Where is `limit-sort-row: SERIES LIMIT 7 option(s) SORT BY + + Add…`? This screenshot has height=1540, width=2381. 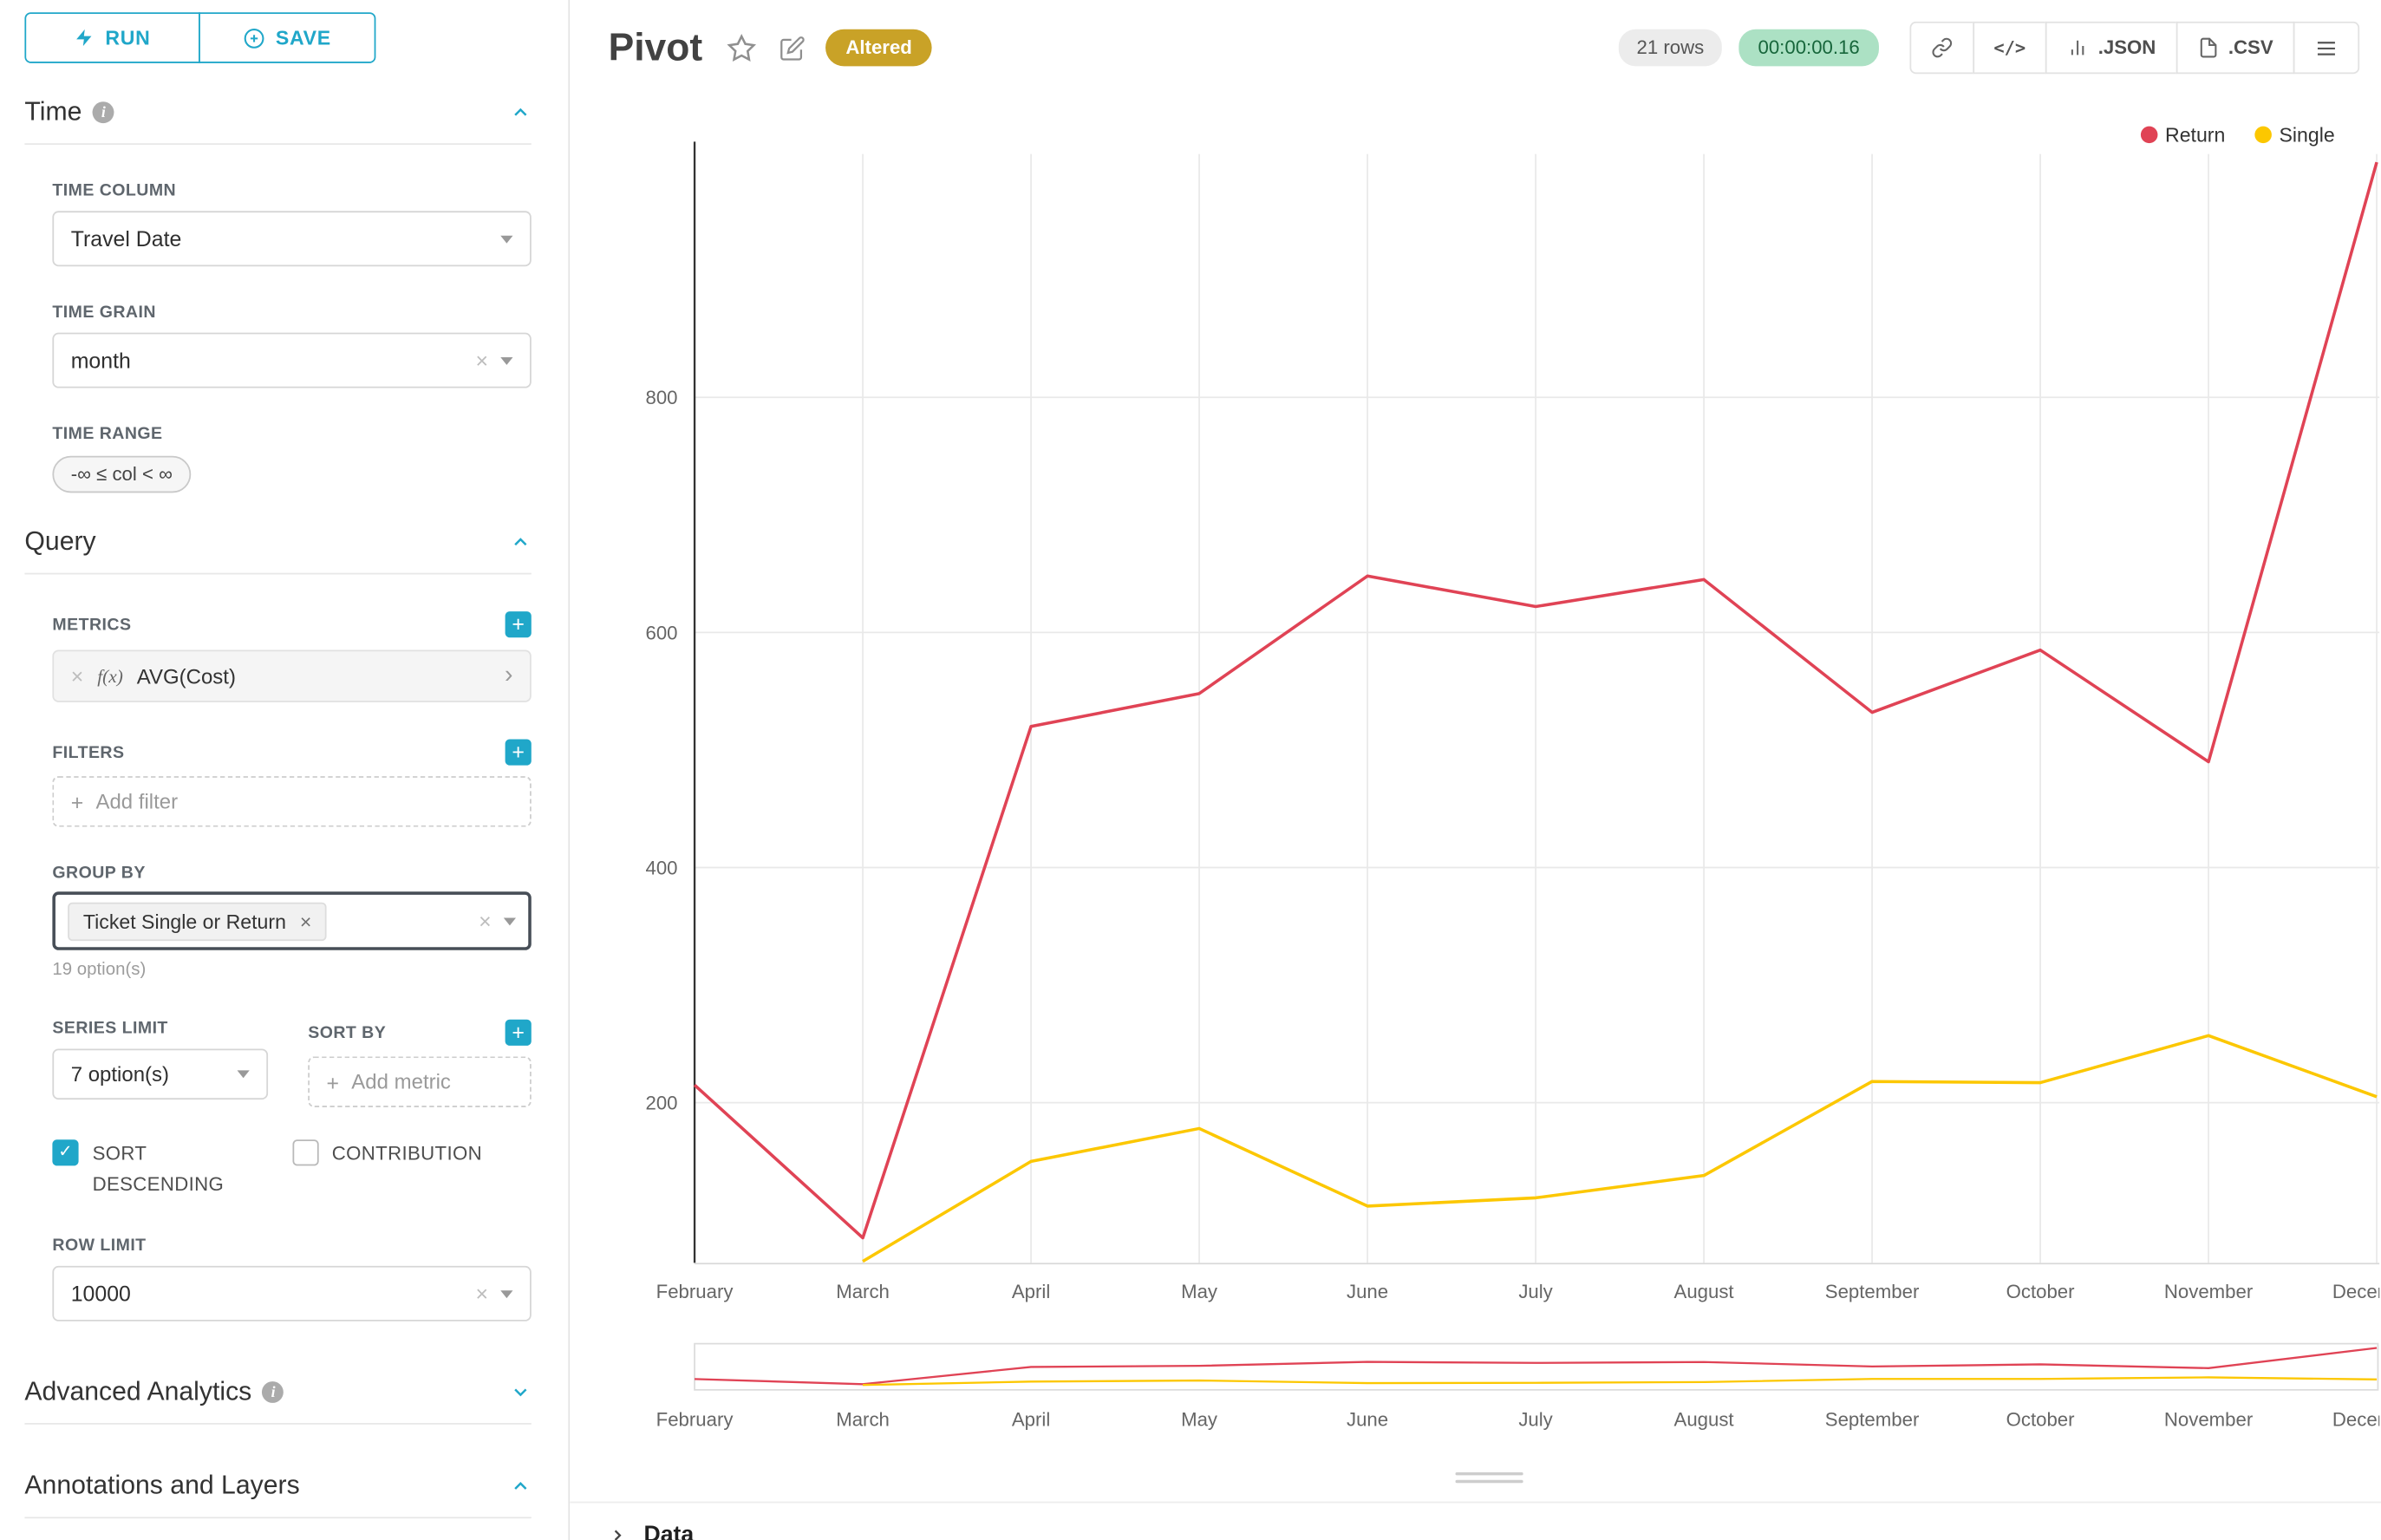 limit-sort-row: SERIES LIMIT 7 option(s) SORT BY + + Add… is located at coordinates (292, 1043).